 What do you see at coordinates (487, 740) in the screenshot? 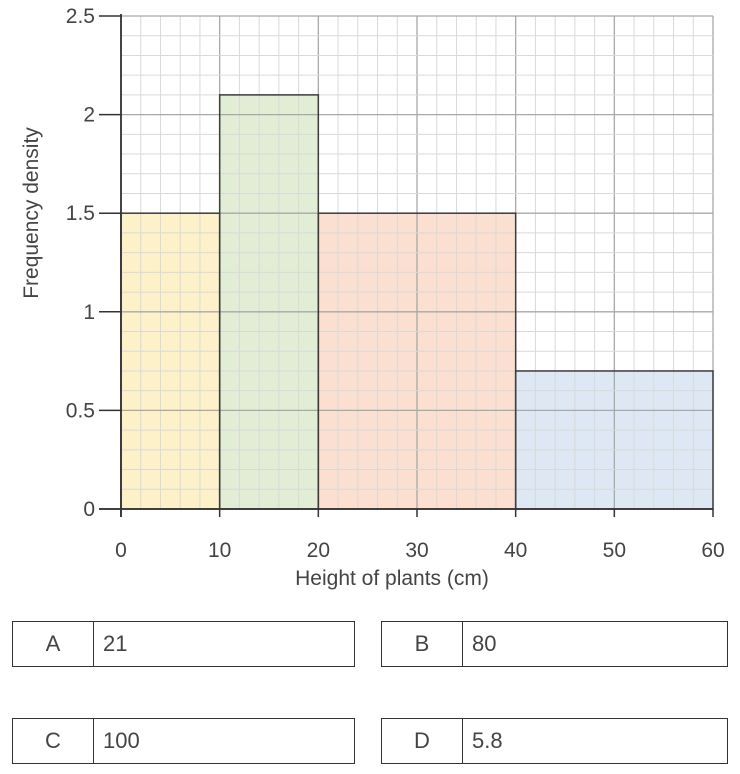
I see `option-value: 5.8` at bounding box center [487, 740].